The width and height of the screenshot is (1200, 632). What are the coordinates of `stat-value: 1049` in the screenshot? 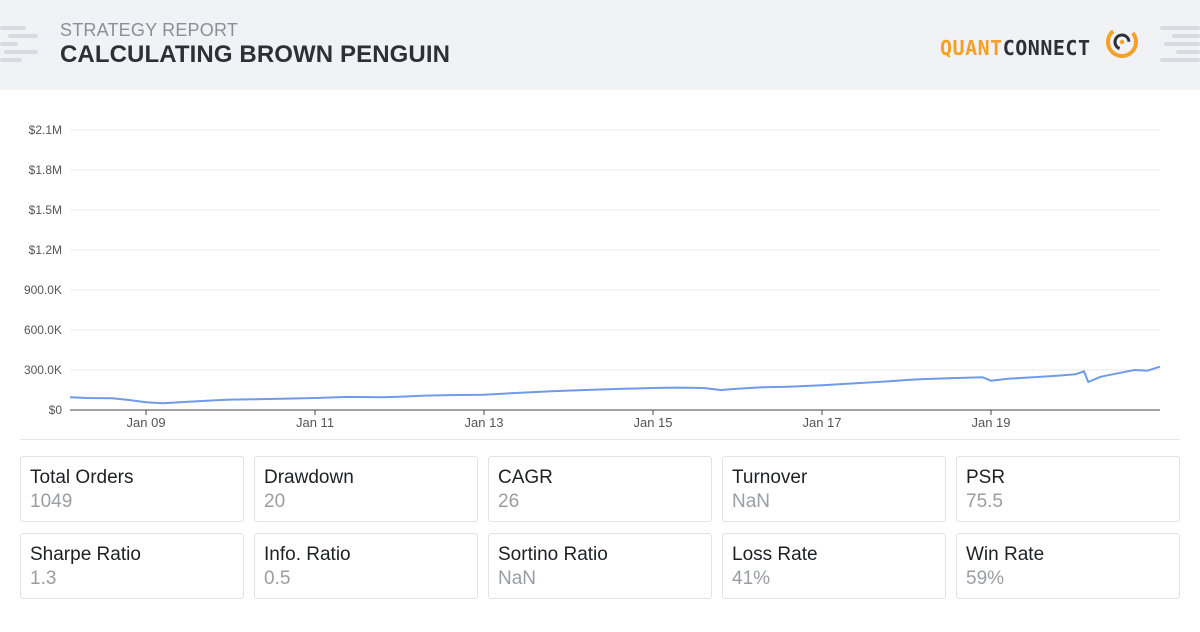 It's located at (51, 501).